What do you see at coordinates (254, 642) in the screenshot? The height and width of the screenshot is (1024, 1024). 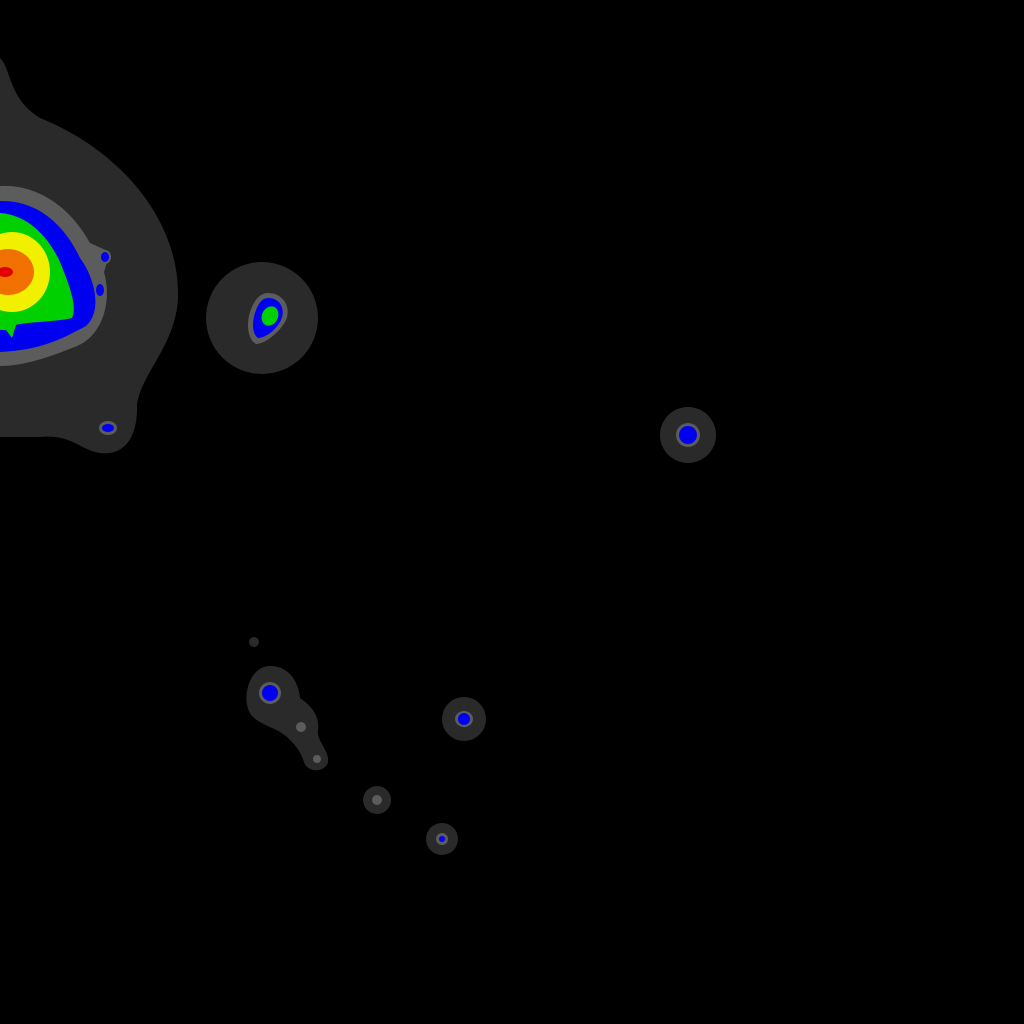 I see `contour-outer` at bounding box center [254, 642].